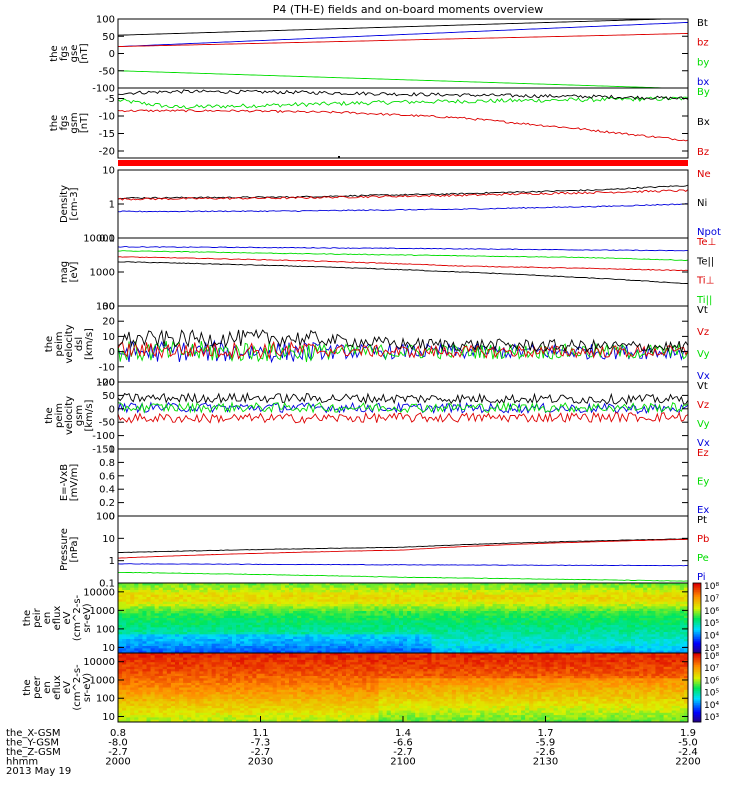 The image size is (750, 800). Describe the element at coordinates (705, 281) in the screenshot. I see `legend-entry: Ti⊥` at that location.